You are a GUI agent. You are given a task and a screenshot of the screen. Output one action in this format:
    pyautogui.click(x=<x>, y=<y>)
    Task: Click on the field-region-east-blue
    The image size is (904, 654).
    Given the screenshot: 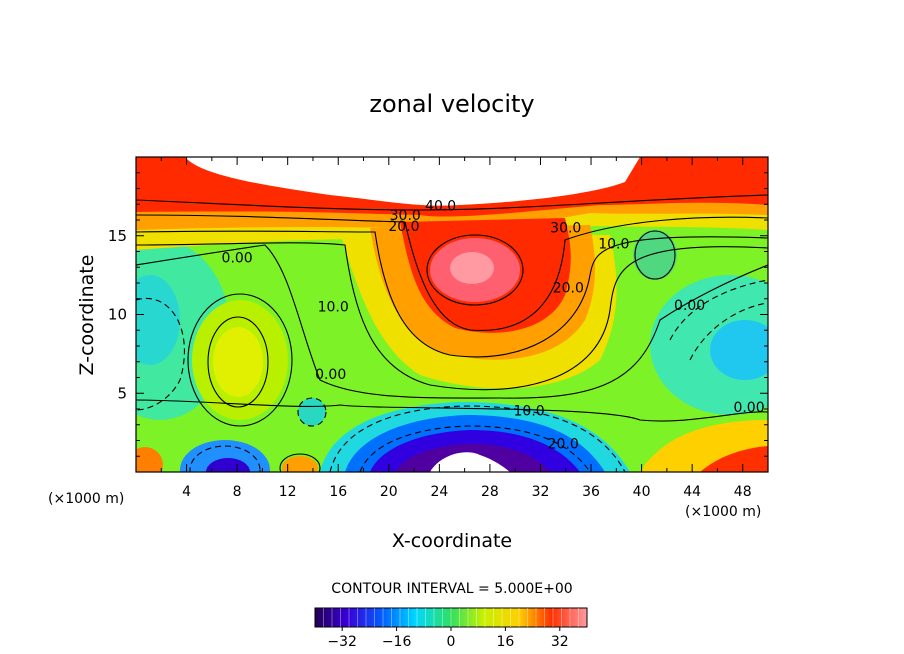 What is the action you would take?
    pyautogui.click(x=739, y=350)
    